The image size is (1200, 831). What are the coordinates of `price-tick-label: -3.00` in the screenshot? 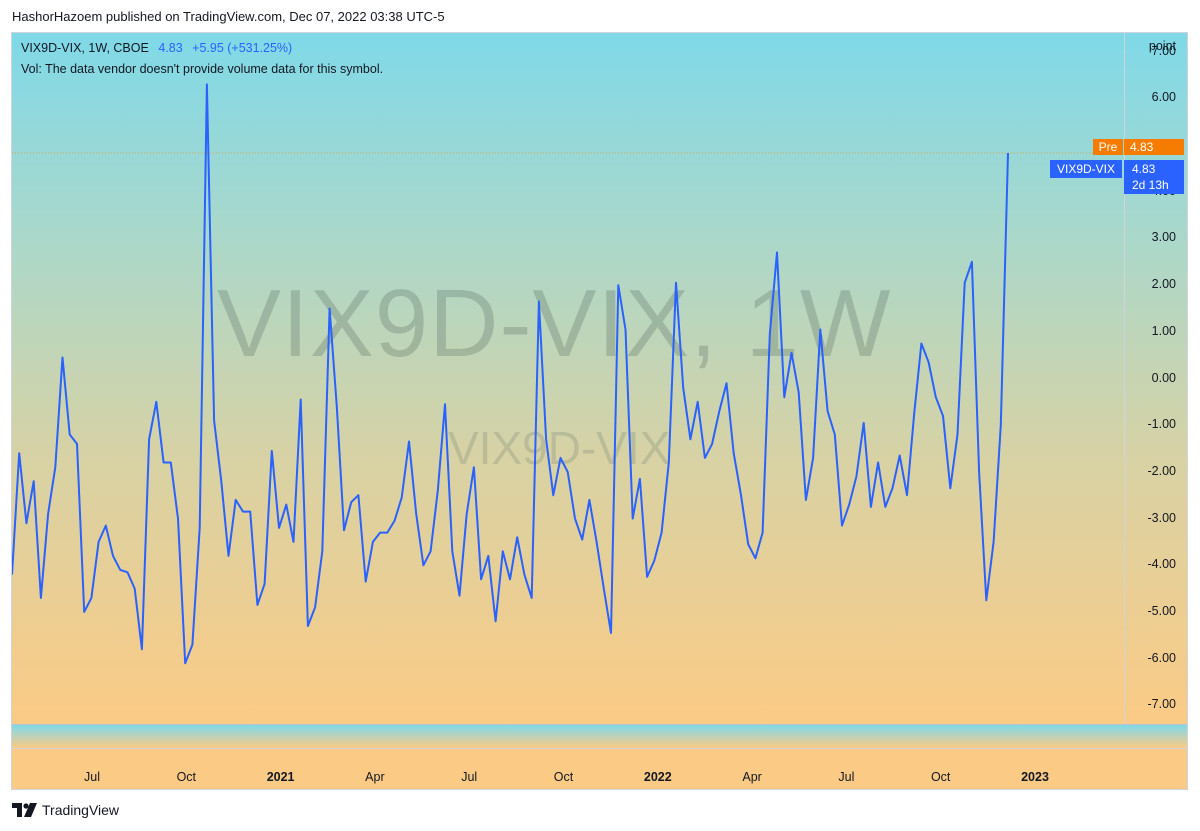 It's located at (1162, 517).